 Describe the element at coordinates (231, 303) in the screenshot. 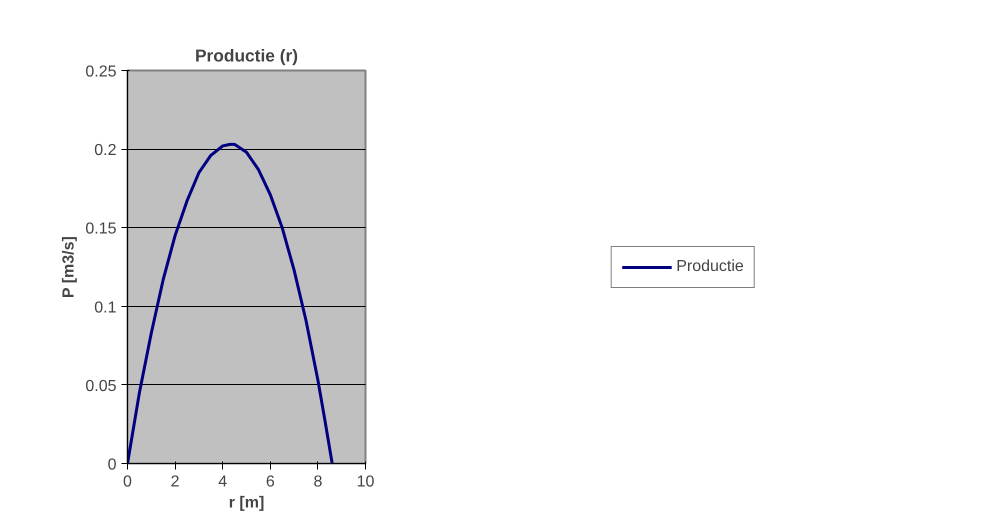

I see `line-series` at that location.